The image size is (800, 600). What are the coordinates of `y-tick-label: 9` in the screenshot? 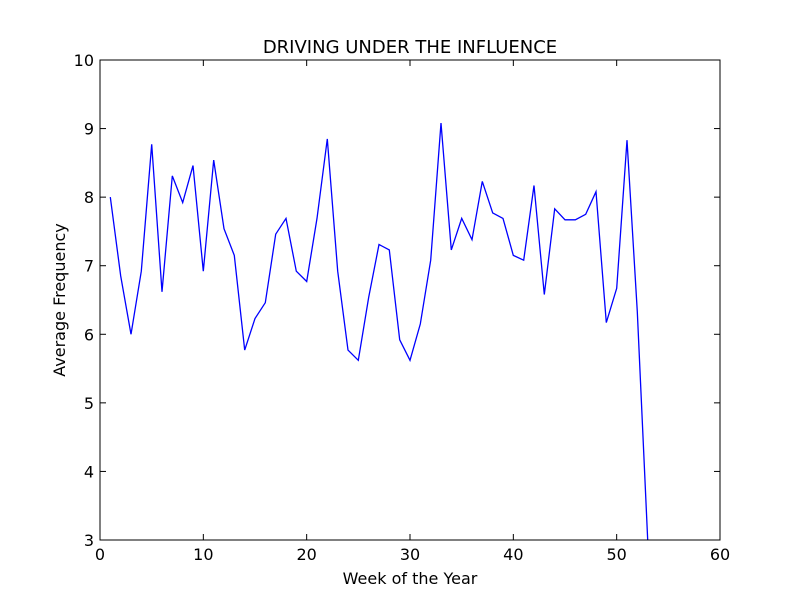 It's located at (89, 129).